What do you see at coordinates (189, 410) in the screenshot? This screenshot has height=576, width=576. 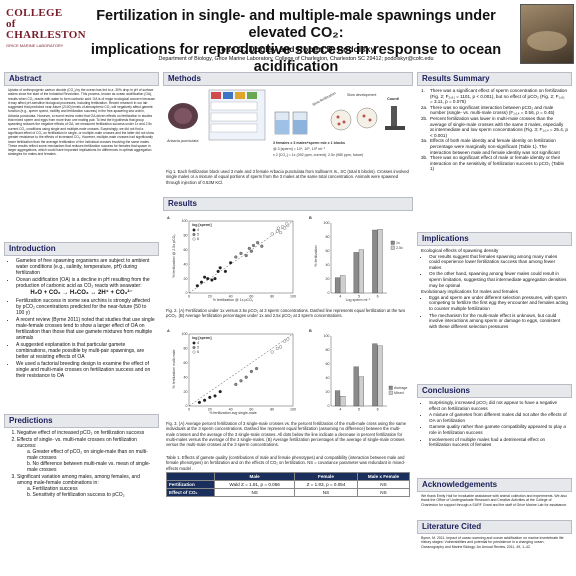 I see `x-tick-label: 0` at bounding box center [189, 410].